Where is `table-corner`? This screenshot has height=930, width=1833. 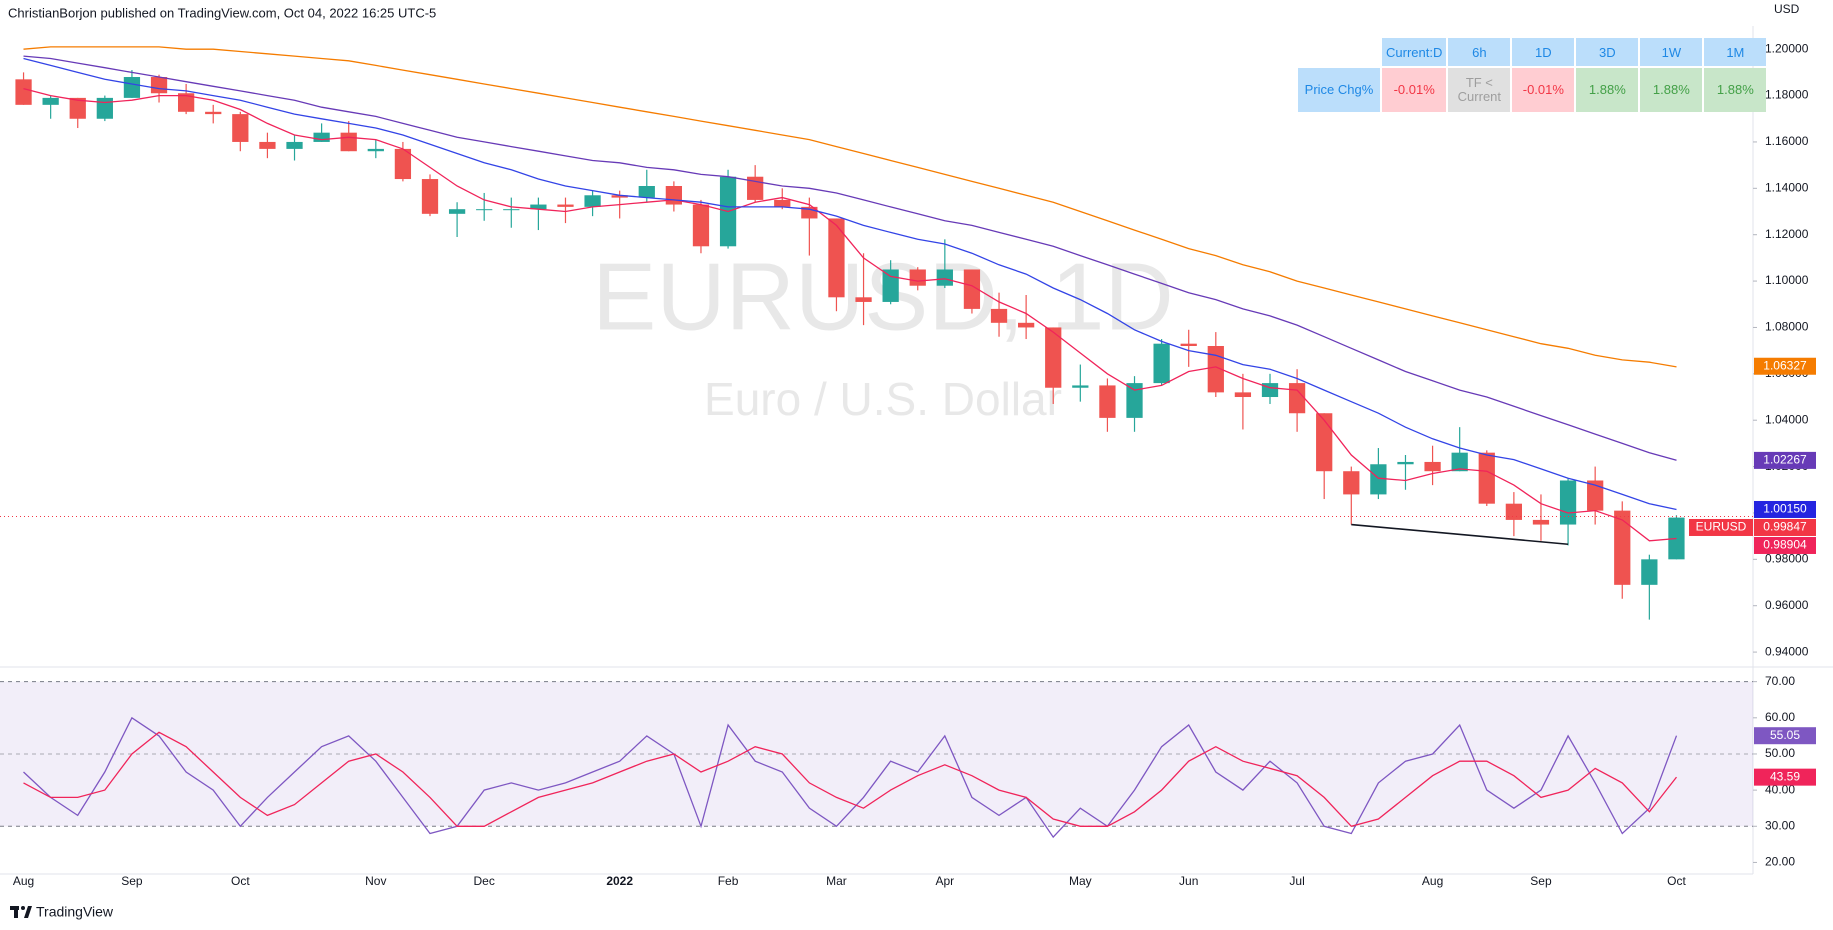 table-corner is located at coordinates (1339, 52).